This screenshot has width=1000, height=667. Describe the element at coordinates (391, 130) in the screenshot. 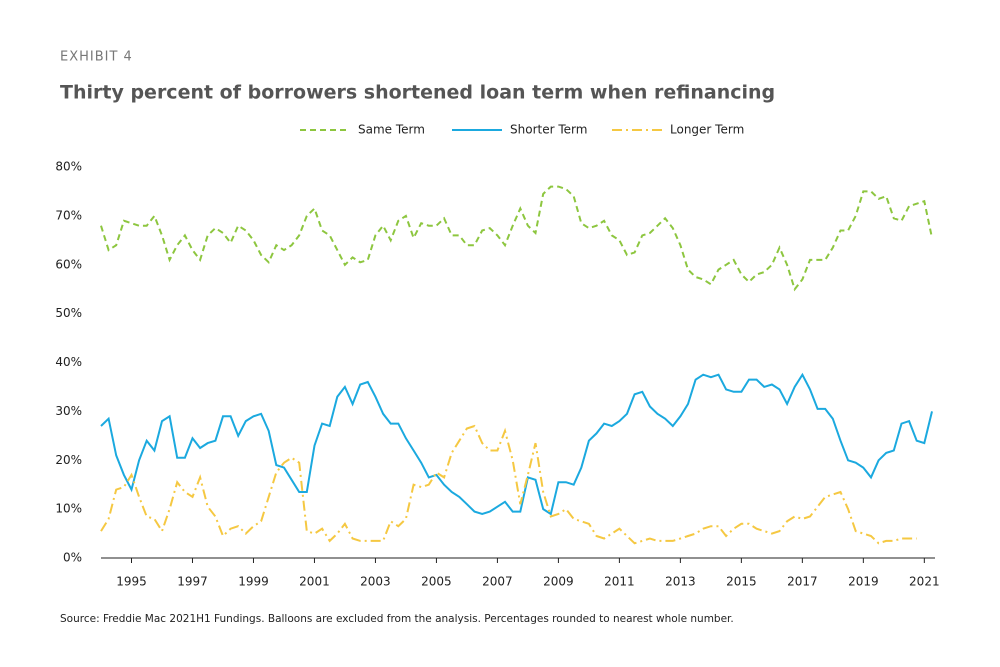

I see `legend-label: Same Term` at that location.